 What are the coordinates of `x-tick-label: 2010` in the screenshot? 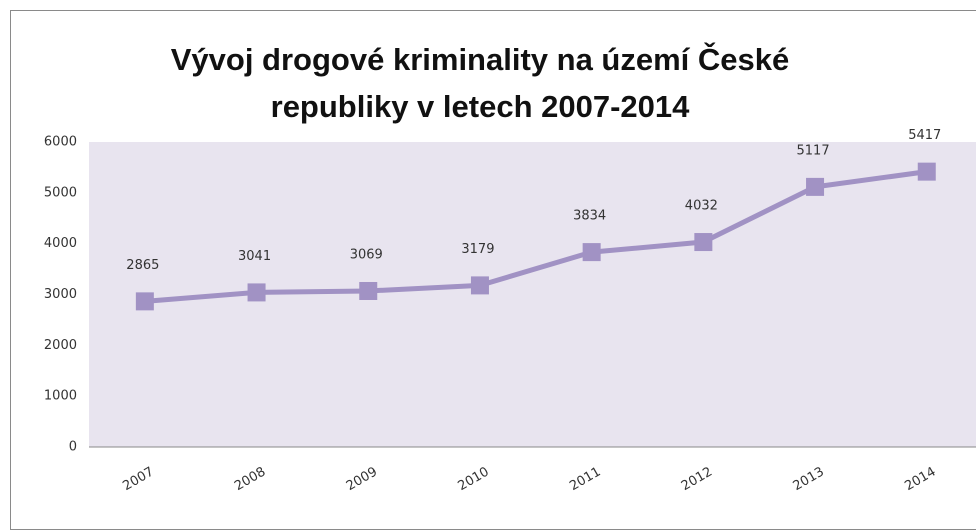 It's located at (474, 480).